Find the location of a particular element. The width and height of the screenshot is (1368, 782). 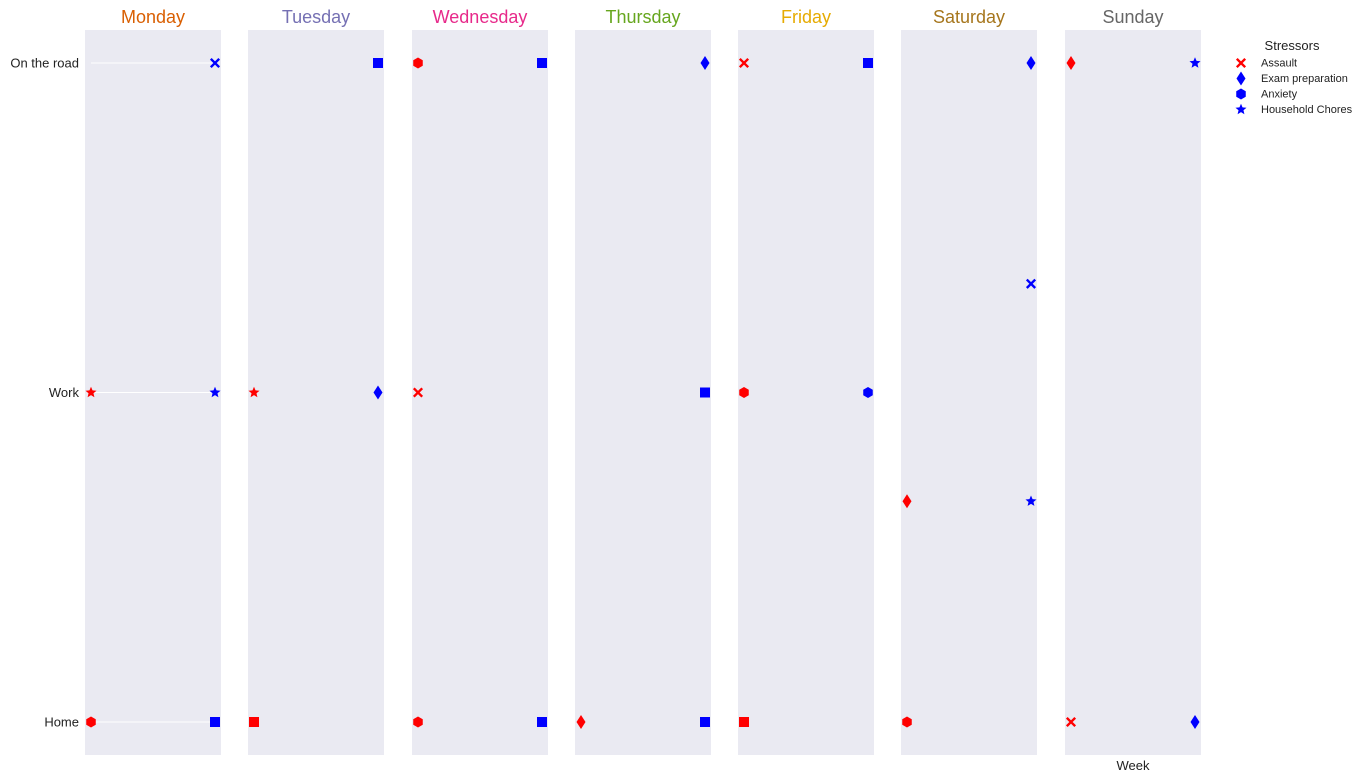

y-tick-label: Home is located at coordinates (61, 722).